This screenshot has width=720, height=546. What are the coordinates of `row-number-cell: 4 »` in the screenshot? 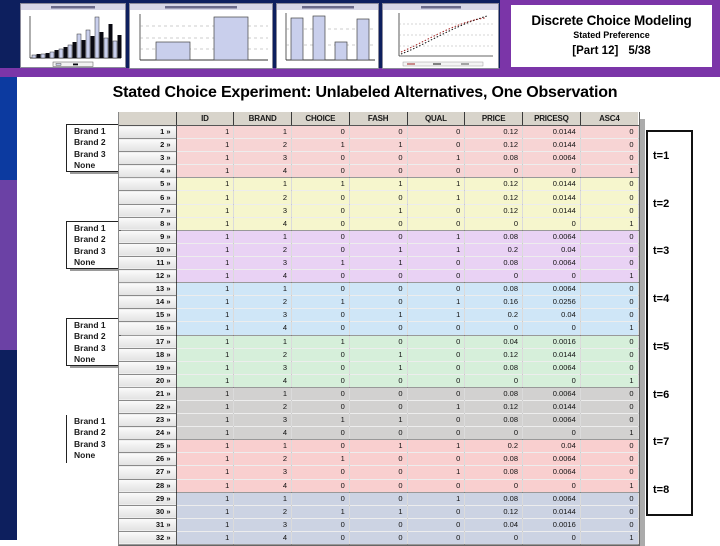 It's located at (148, 171).